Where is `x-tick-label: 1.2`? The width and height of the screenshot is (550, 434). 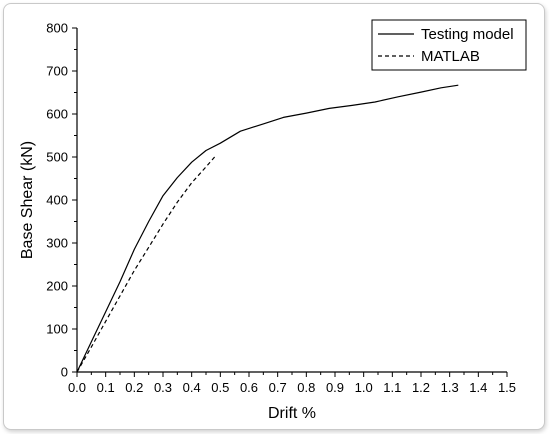
x-tick-label: 1.2 is located at coordinates (421, 387).